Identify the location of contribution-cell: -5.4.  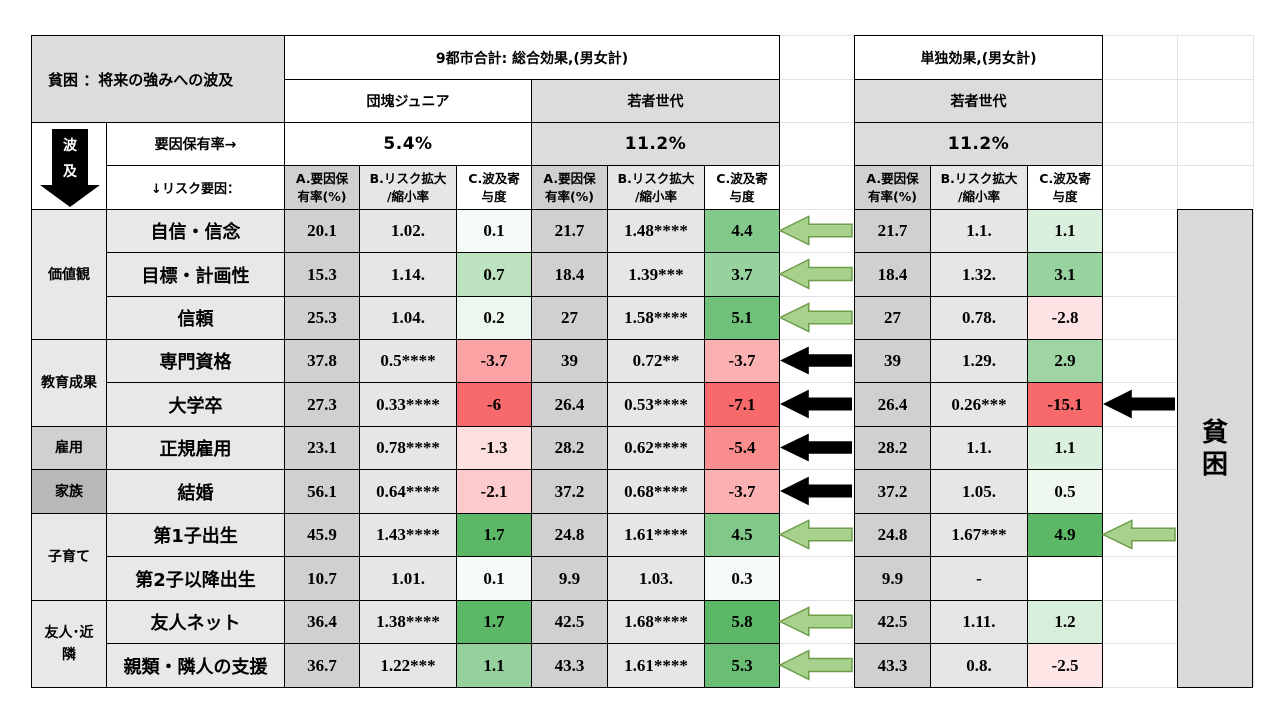
(742, 448).